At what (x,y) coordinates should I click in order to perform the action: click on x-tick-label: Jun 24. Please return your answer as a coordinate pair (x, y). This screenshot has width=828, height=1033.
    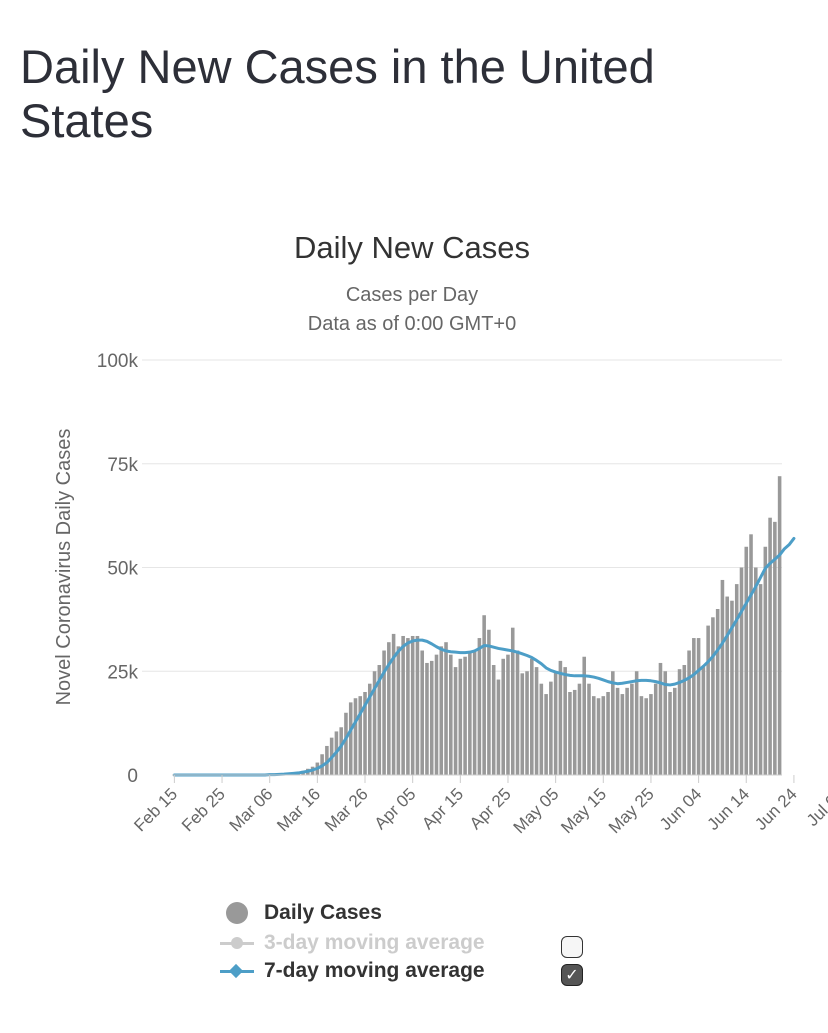
    Looking at the image, I should click on (776, 809).